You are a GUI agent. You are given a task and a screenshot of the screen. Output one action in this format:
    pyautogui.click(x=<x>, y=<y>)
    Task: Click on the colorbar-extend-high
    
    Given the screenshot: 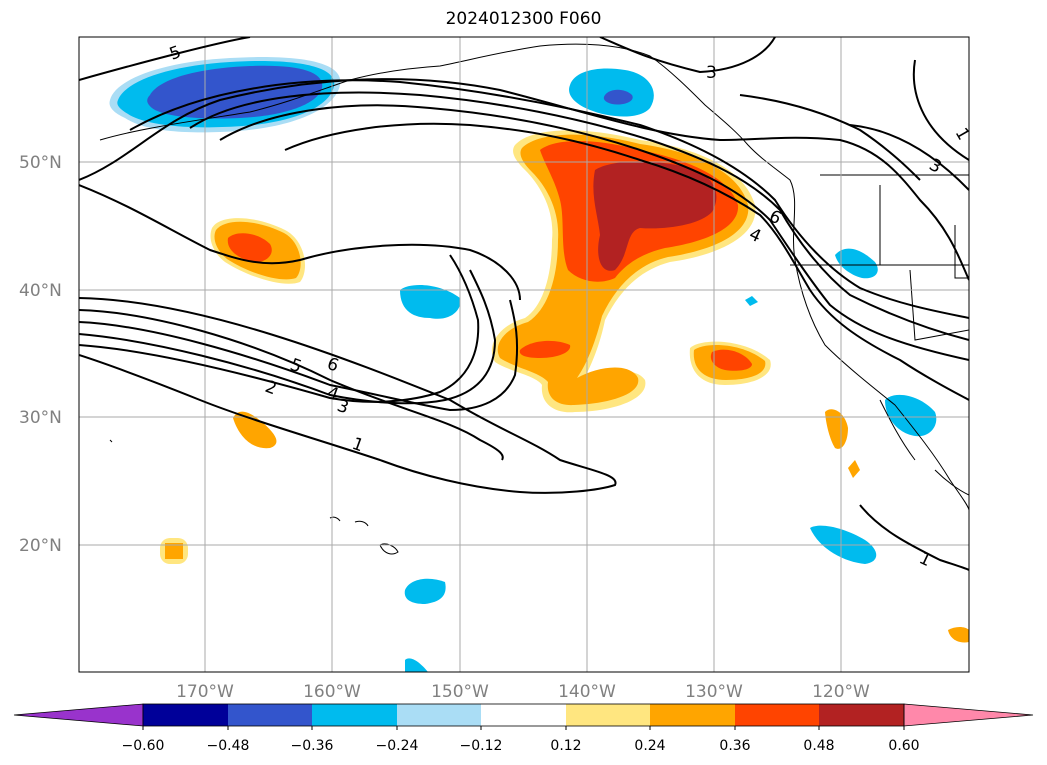 What is the action you would take?
    pyautogui.click(x=968, y=715)
    